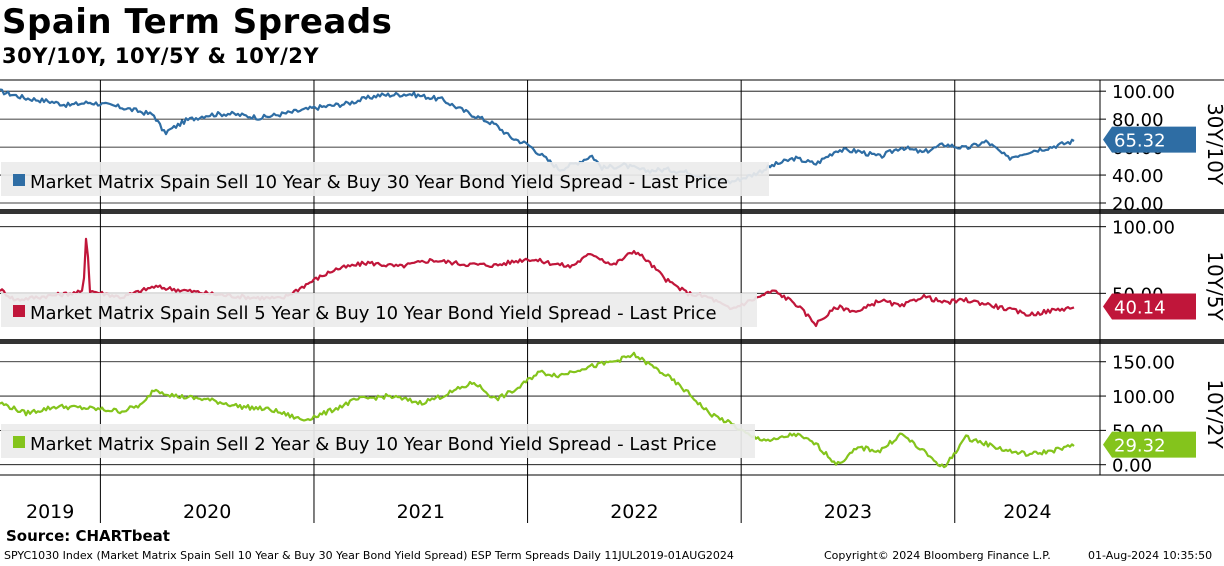 This screenshot has width=1224, height=566. What do you see at coordinates (1138, 204) in the screenshot?
I see `y-tick-label: 20.00` at bounding box center [1138, 204].